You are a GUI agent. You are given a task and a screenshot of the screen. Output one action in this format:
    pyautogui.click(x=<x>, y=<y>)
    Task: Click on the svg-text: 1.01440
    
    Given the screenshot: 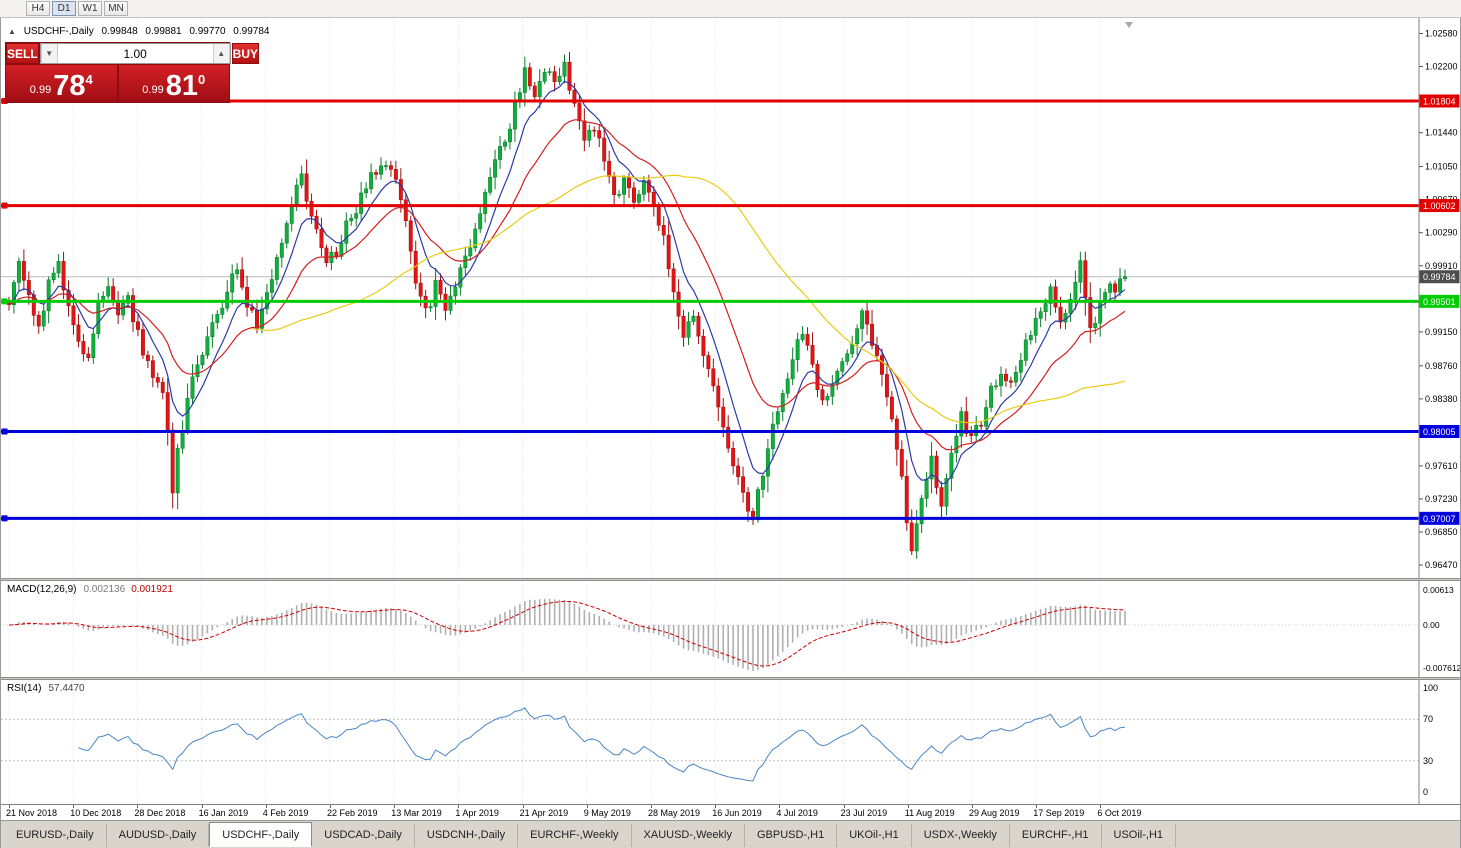 What is the action you would take?
    pyautogui.click(x=1441, y=133)
    